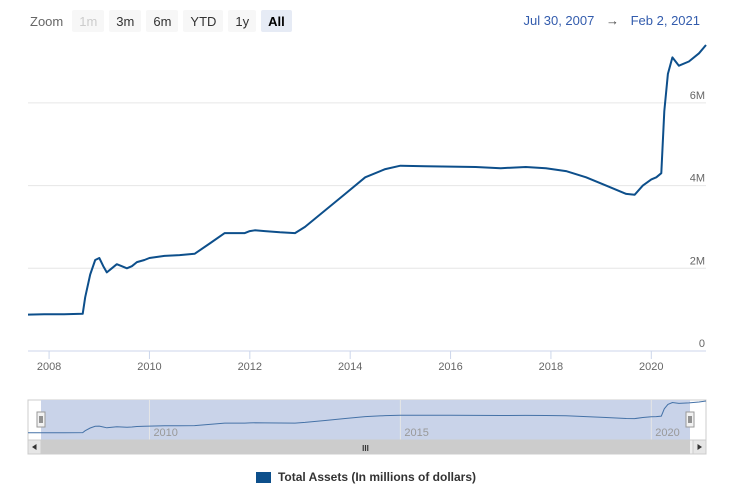  I want to click on navigator-handle-right, so click(690, 419).